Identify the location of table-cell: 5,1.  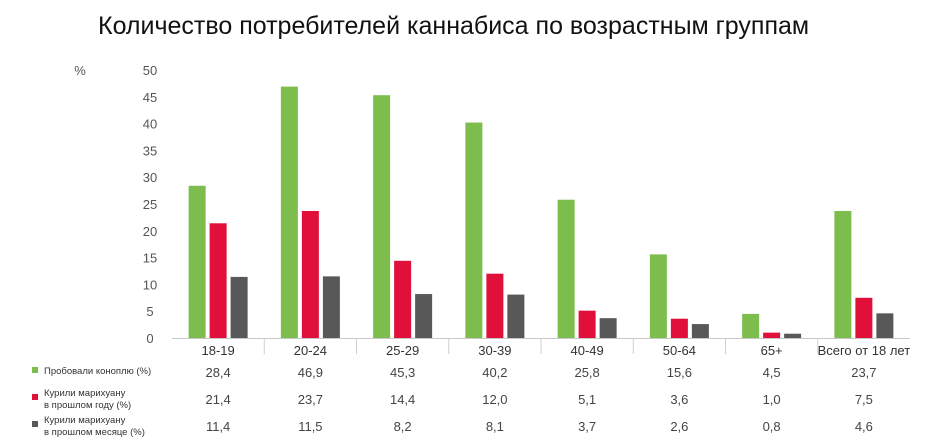
(587, 399).